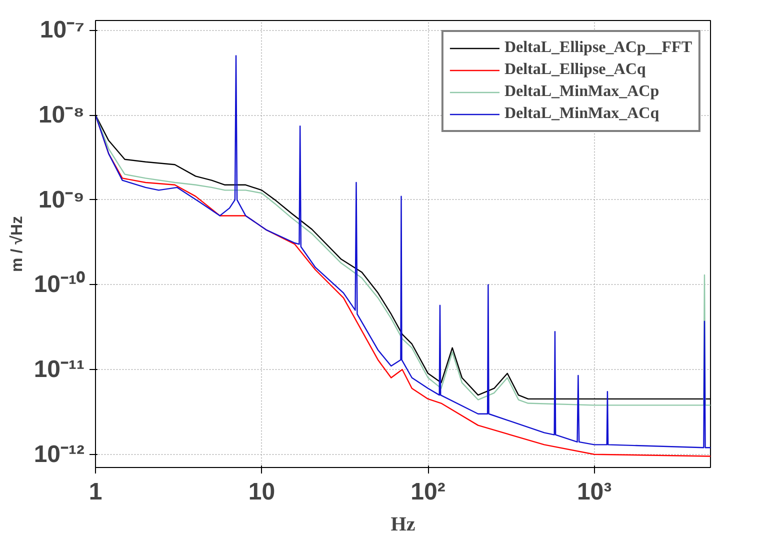 This screenshot has height=541, width=762. Describe the element at coordinates (61, 115) in the screenshot. I see `y-tick-label: 10⁻⁸` at that location.